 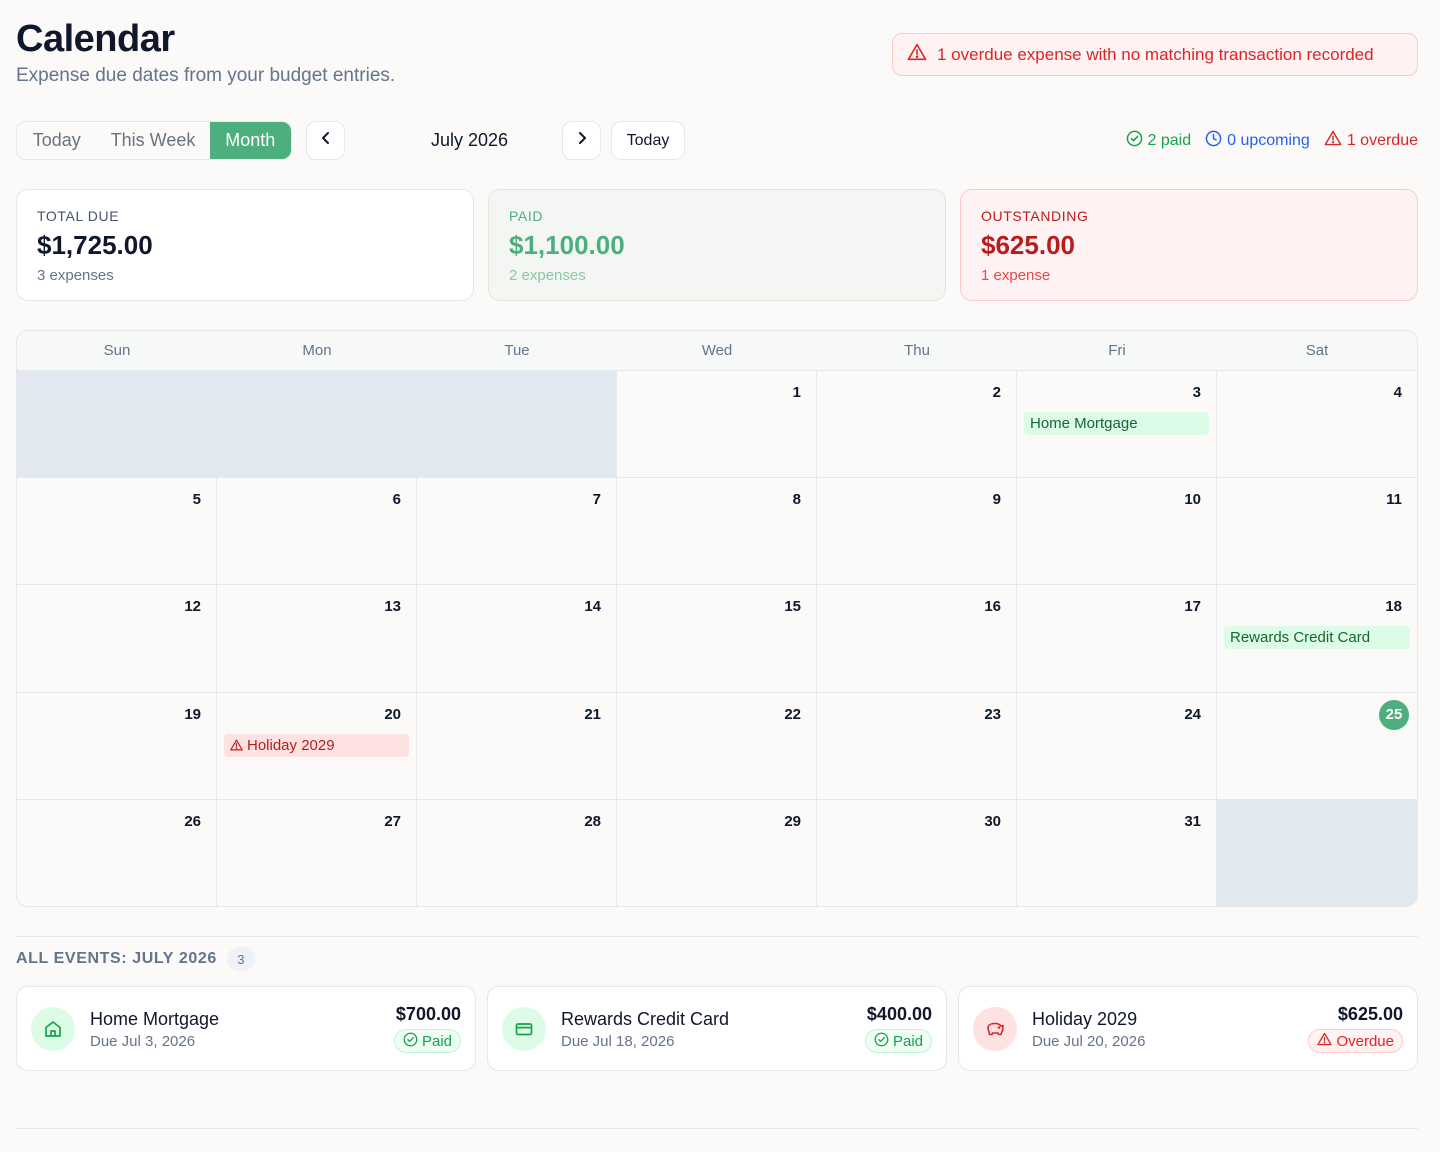 What do you see at coordinates (517, 532) in the screenshot?
I see `calendar-day-cell: 7` at bounding box center [517, 532].